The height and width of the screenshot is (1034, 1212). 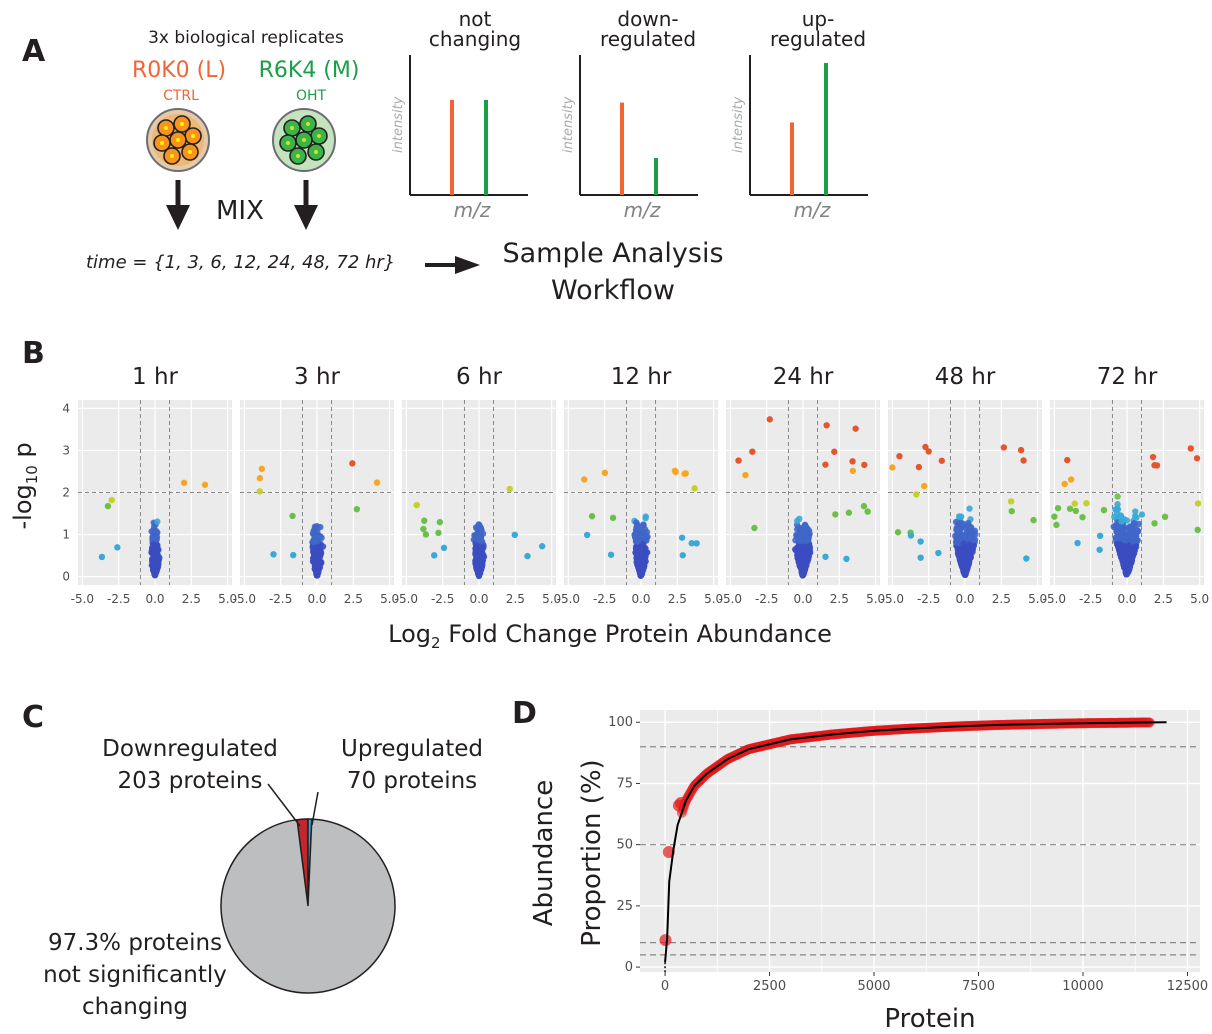 I want to click on down-leader-line, so click(x=284, y=805).